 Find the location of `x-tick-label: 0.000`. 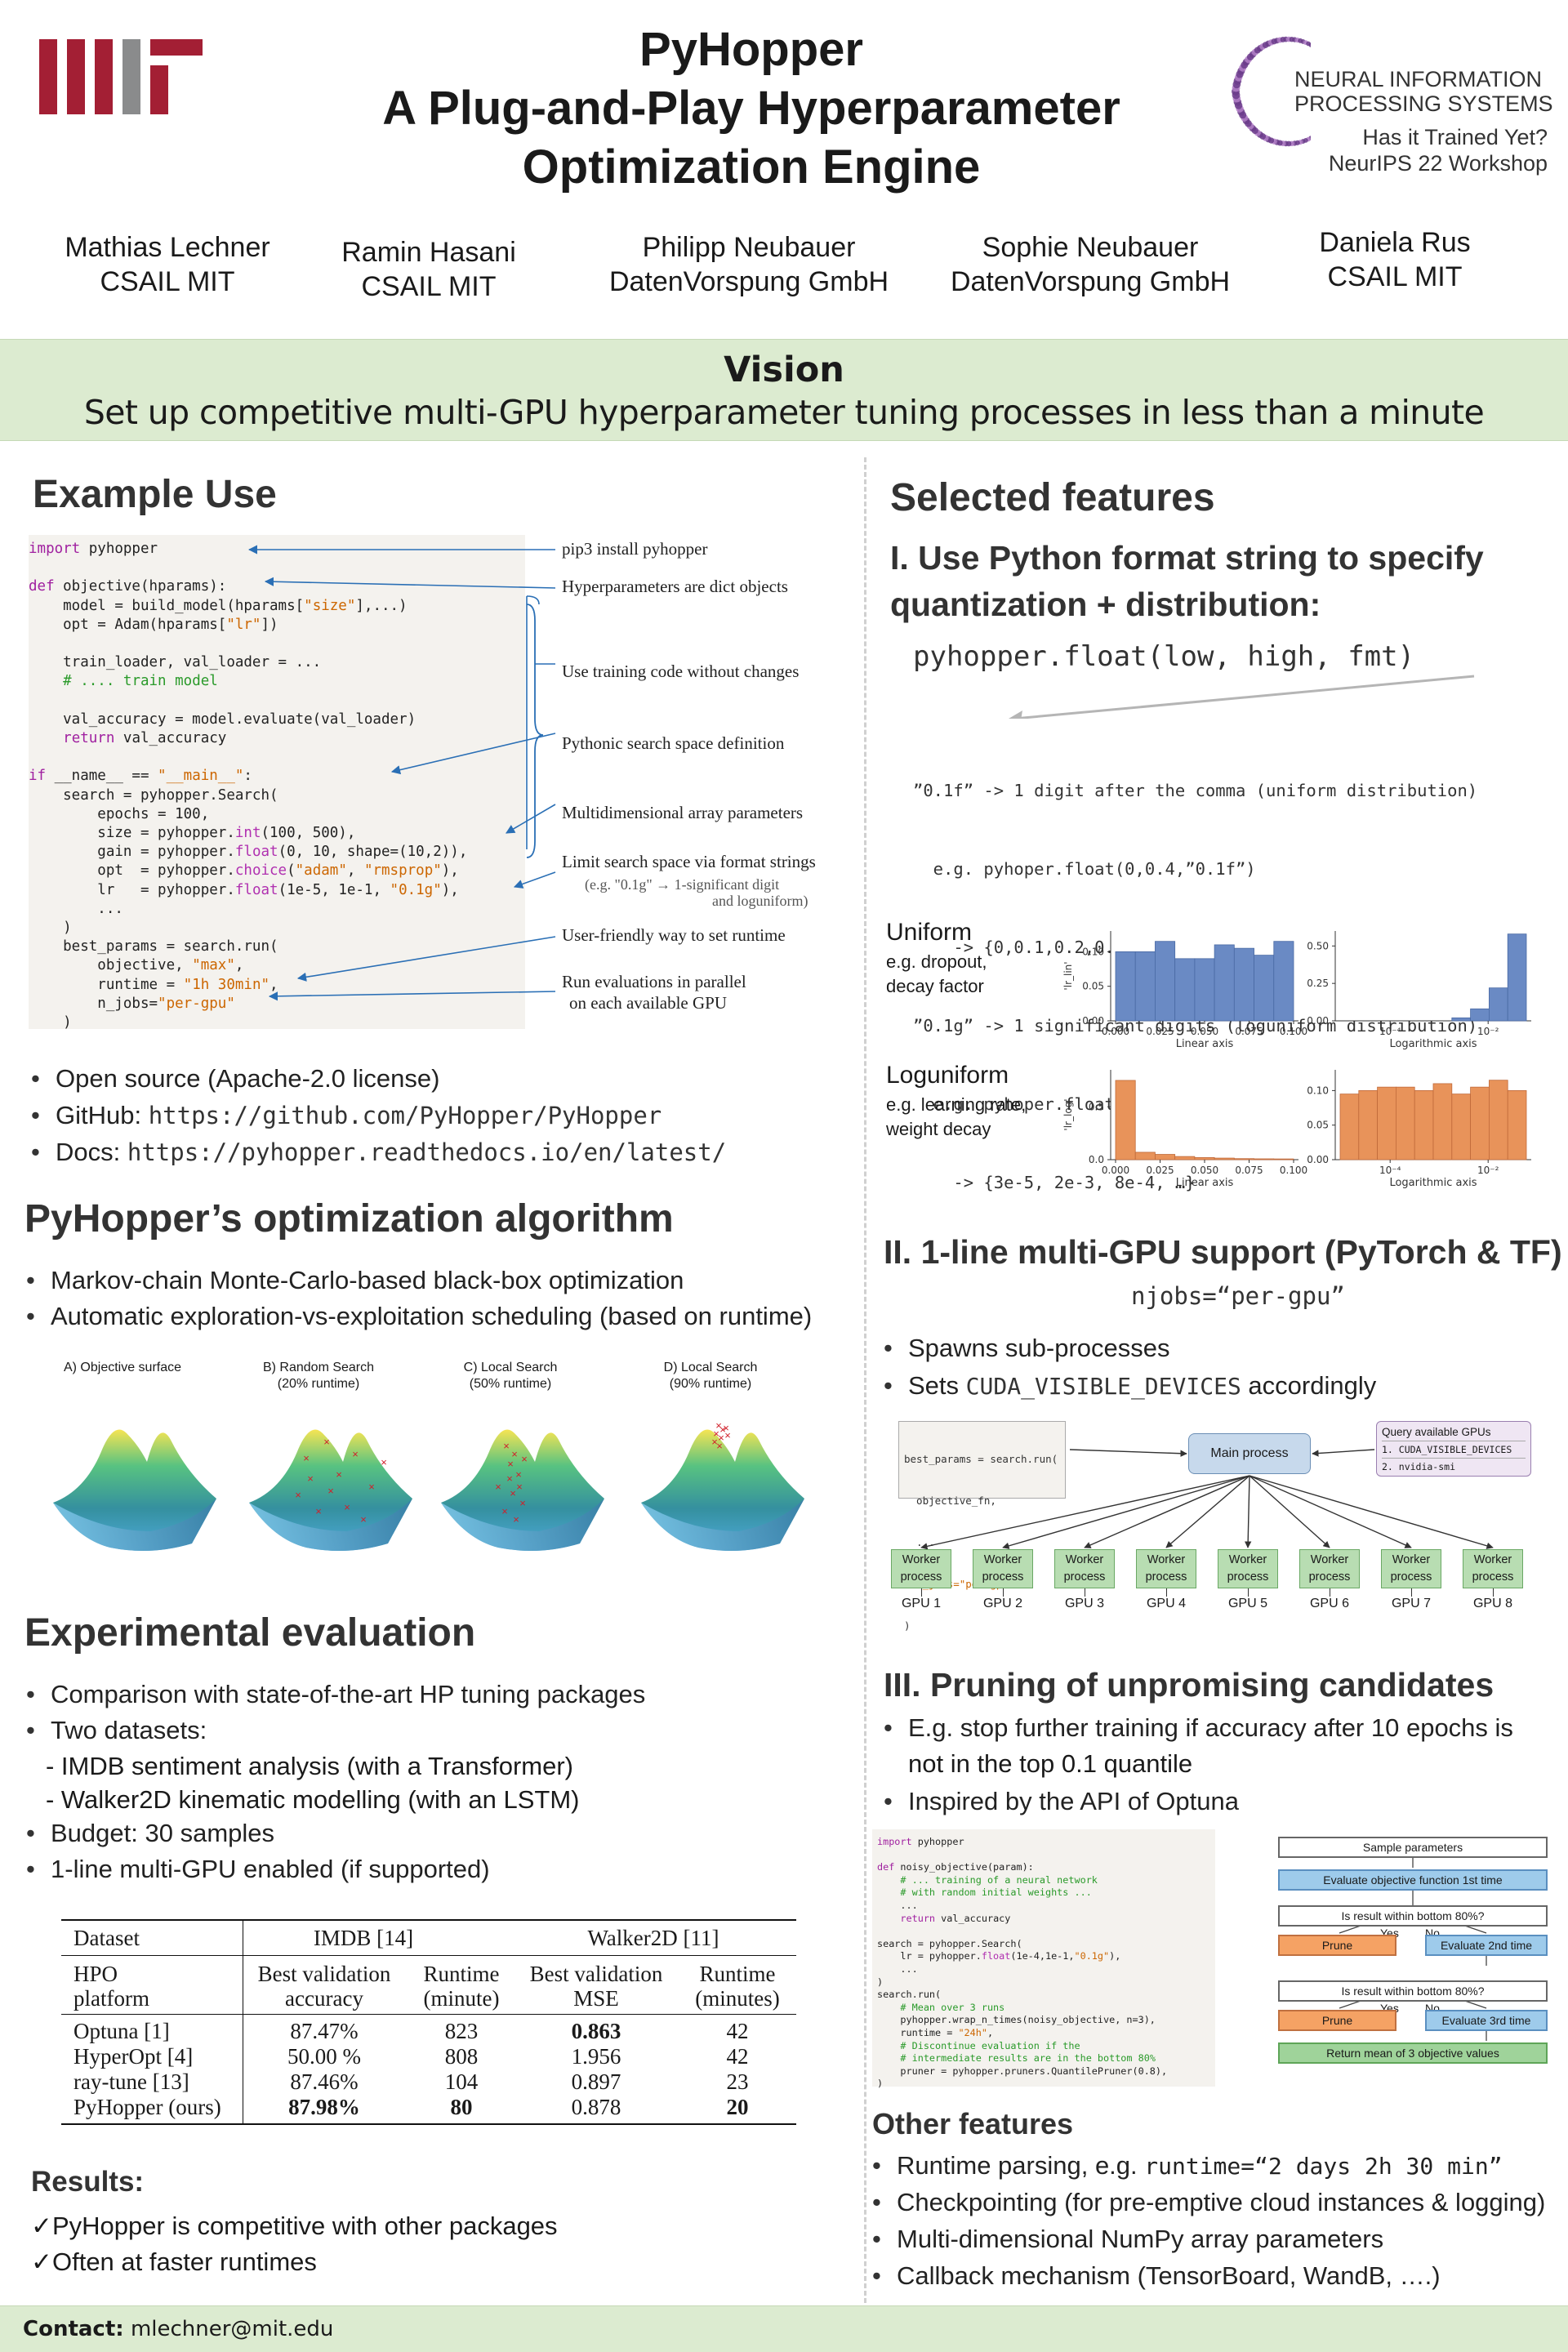

x-tick-label: 0.000 is located at coordinates (1115, 1031).